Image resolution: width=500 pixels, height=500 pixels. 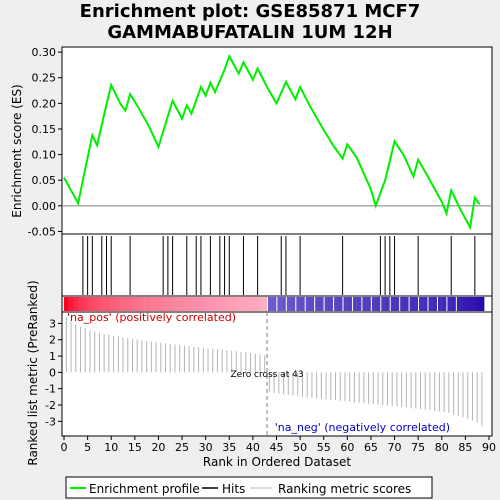 What do you see at coordinates (278, 445) in the screenshot?
I see `rank-x-axis: 0 5 10 15 20 25 30 35 40 45 50 55 60 65 70 75 80 85 90` at bounding box center [278, 445].